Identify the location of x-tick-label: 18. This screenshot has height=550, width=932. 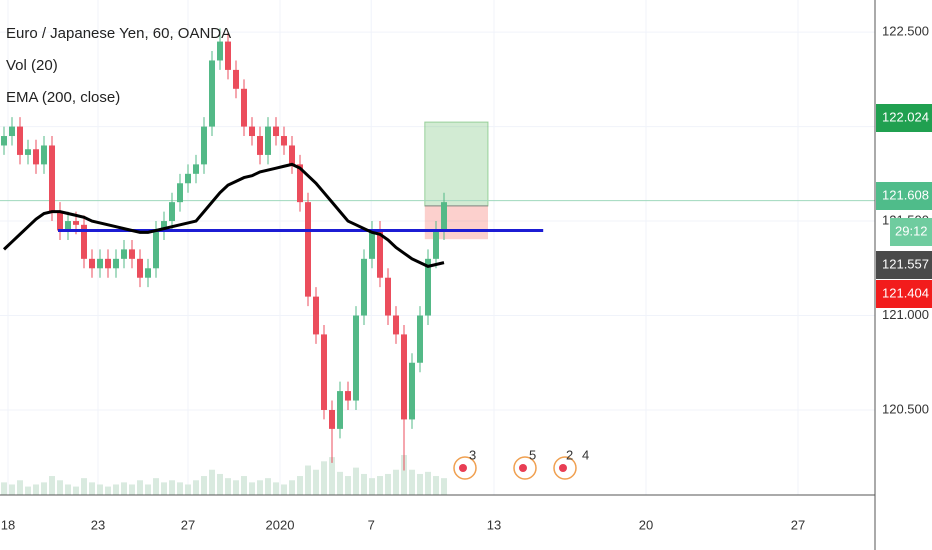
(8, 524).